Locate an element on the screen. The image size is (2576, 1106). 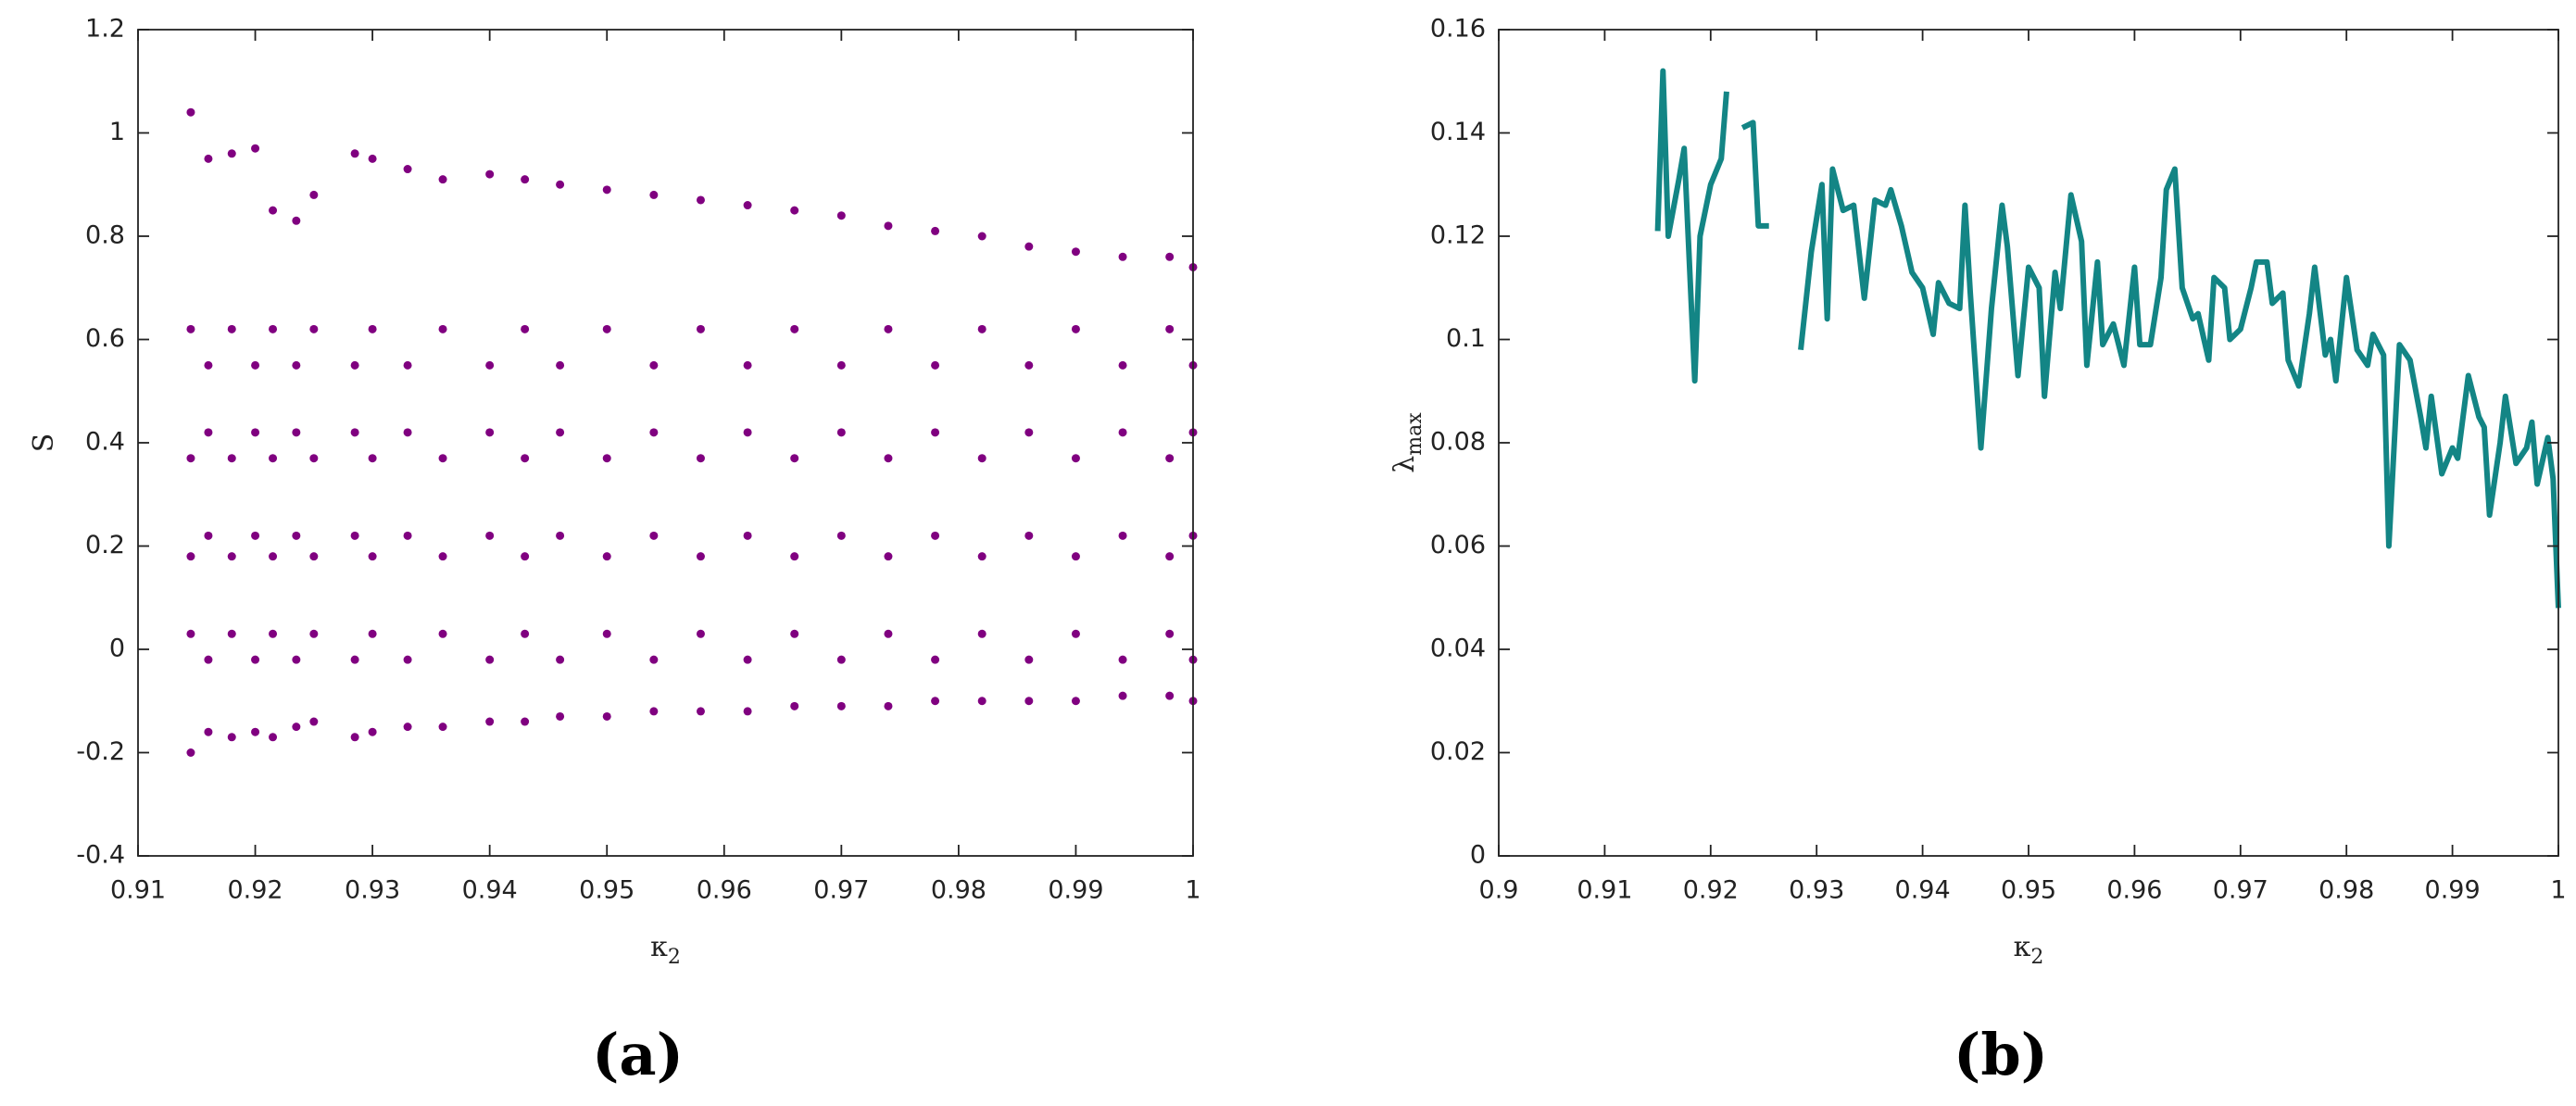
y-tick-label: 0.2 is located at coordinates (105, 545).